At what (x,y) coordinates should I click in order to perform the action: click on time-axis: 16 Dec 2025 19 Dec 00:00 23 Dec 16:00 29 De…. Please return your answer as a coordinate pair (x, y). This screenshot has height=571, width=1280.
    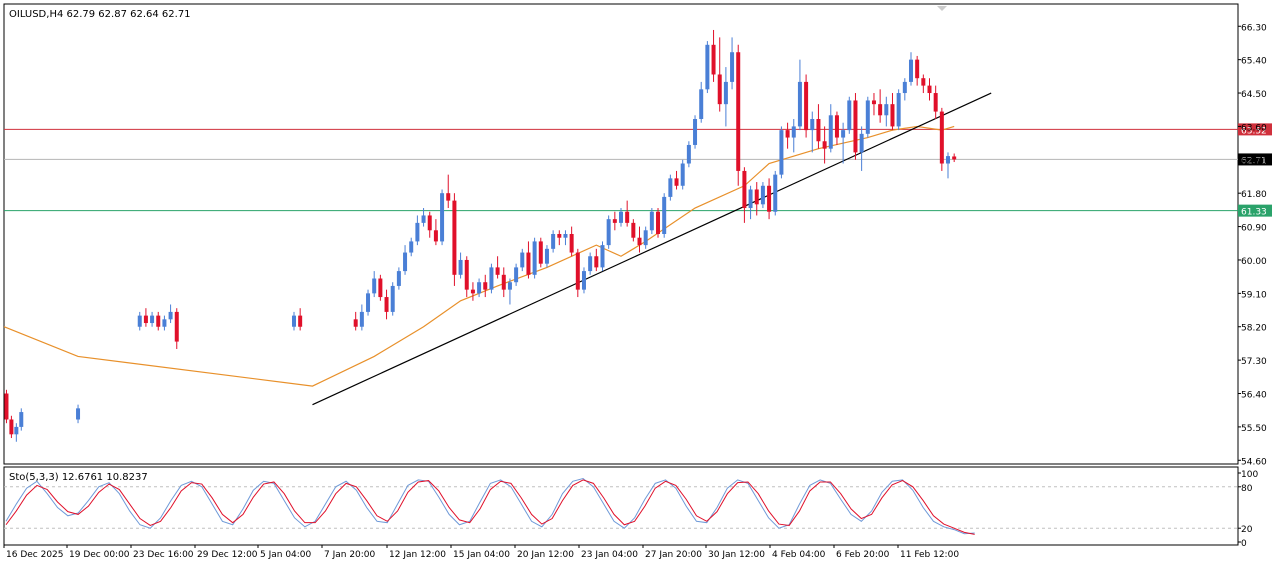
    Looking at the image, I should click on (481, 552).